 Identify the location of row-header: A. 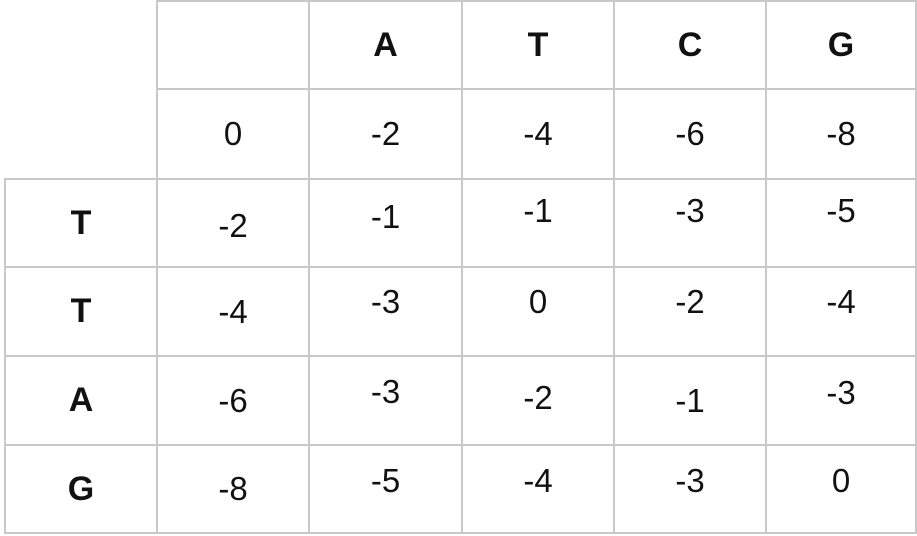
(81, 400).